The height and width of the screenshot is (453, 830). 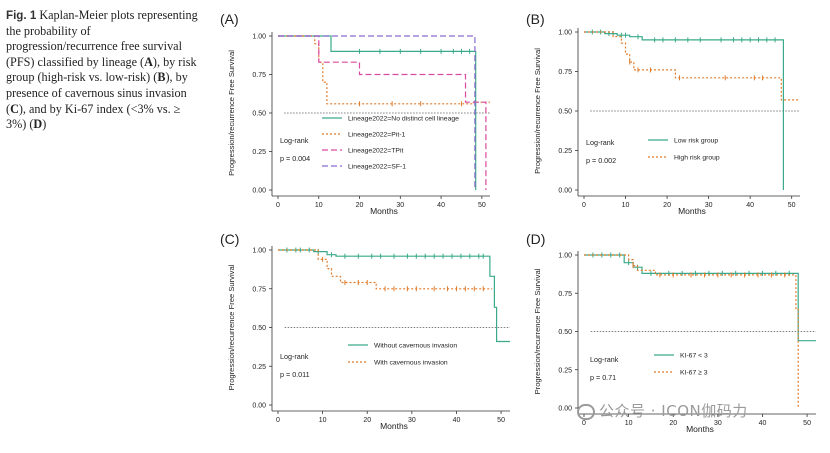 What do you see at coordinates (694, 356) in the screenshot?
I see `legend-label: KI-67 < 3` at bounding box center [694, 356].